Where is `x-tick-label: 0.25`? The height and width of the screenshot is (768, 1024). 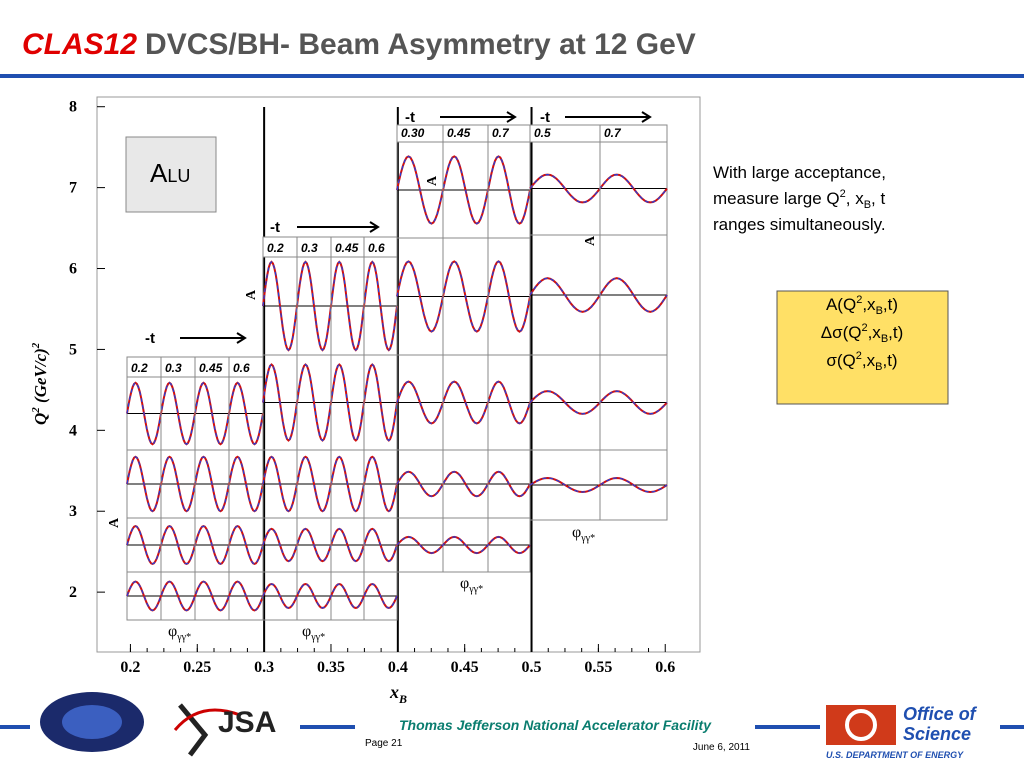
x-tick-label: 0.25 is located at coordinates (197, 667).